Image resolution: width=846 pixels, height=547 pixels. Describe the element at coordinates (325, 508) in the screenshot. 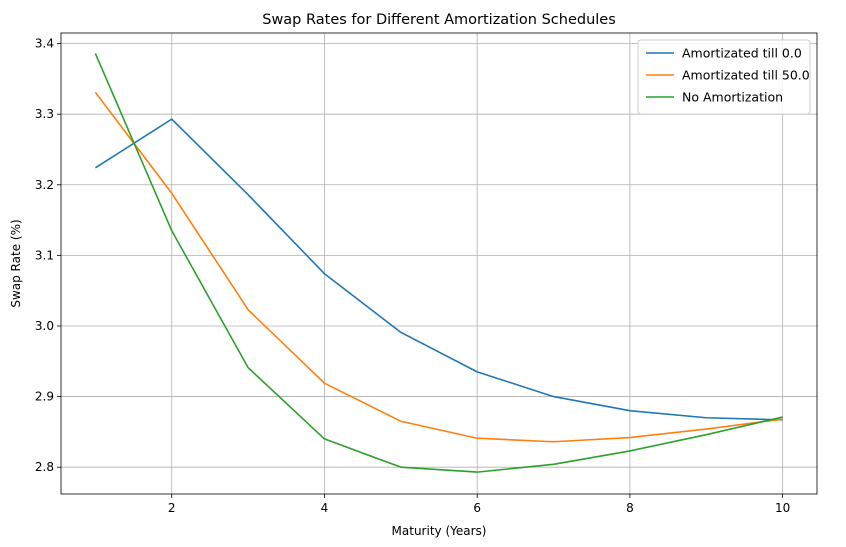

I see `x-tick-label: 4` at that location.